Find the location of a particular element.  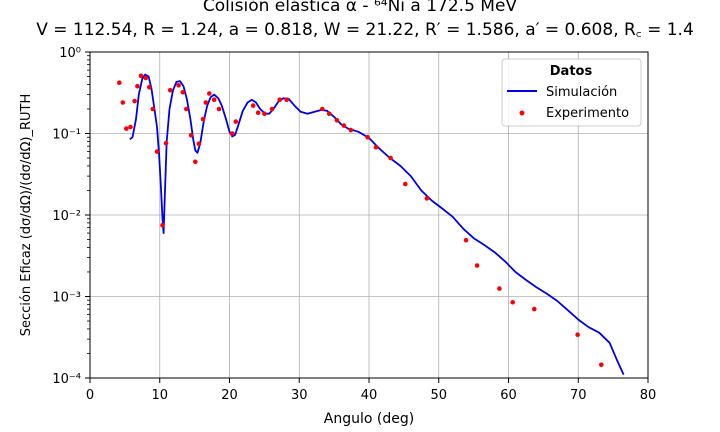

x-tick-label: 50 is located at coordinates (438, 395).